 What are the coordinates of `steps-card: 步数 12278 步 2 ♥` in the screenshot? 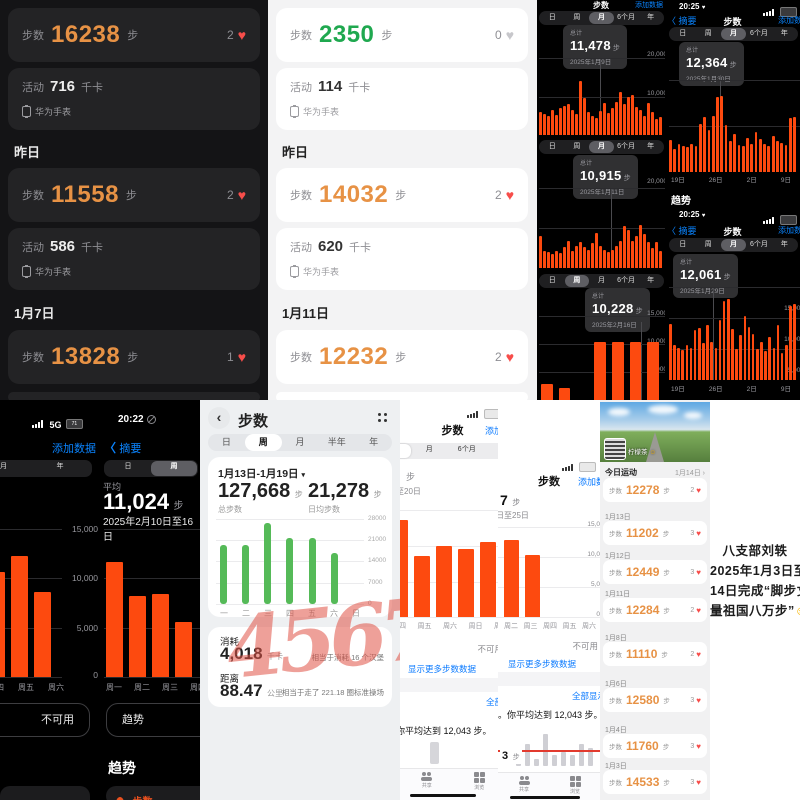 It's located at (655, 490).